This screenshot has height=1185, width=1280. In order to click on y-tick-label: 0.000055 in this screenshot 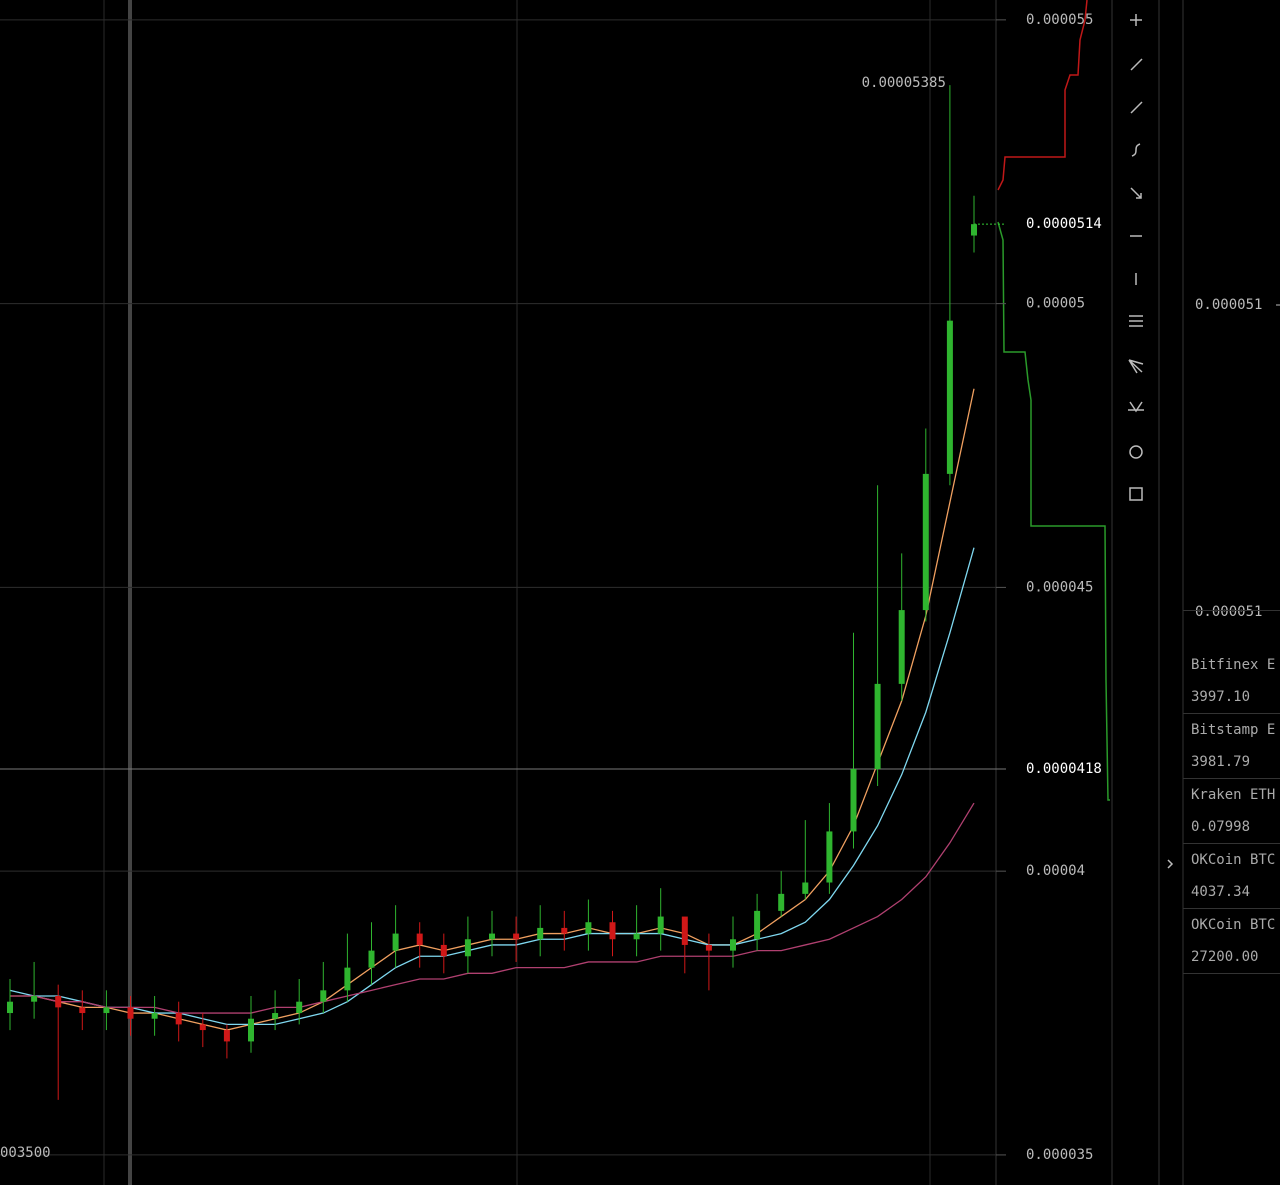, I will do `click(1059, 20)`.